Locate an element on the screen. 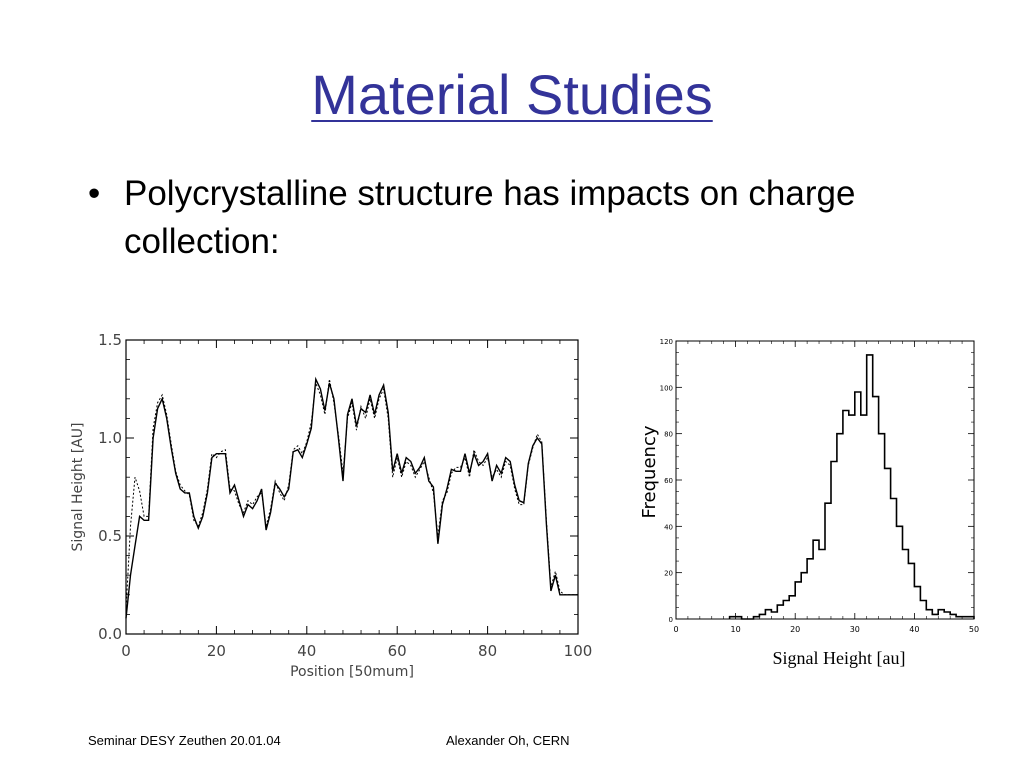 The image size is (1024, 768). histogram-frame is located at coordinates (825, 480).